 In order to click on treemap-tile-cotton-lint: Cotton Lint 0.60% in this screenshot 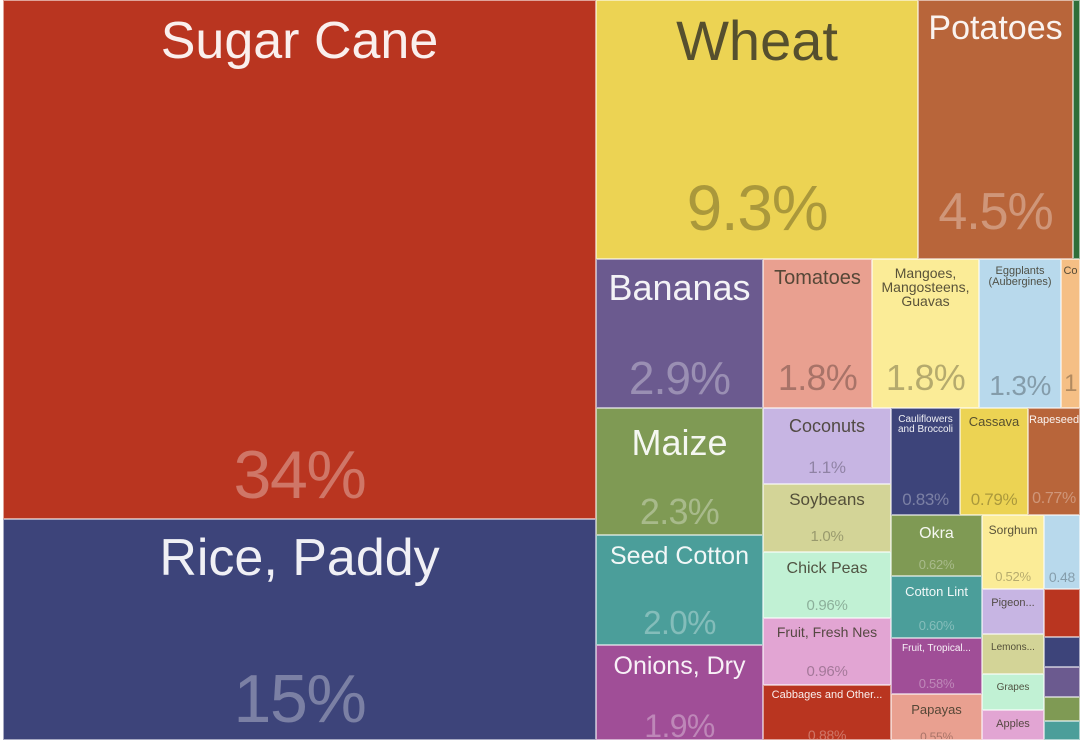, I will do `click(936, 607)`.